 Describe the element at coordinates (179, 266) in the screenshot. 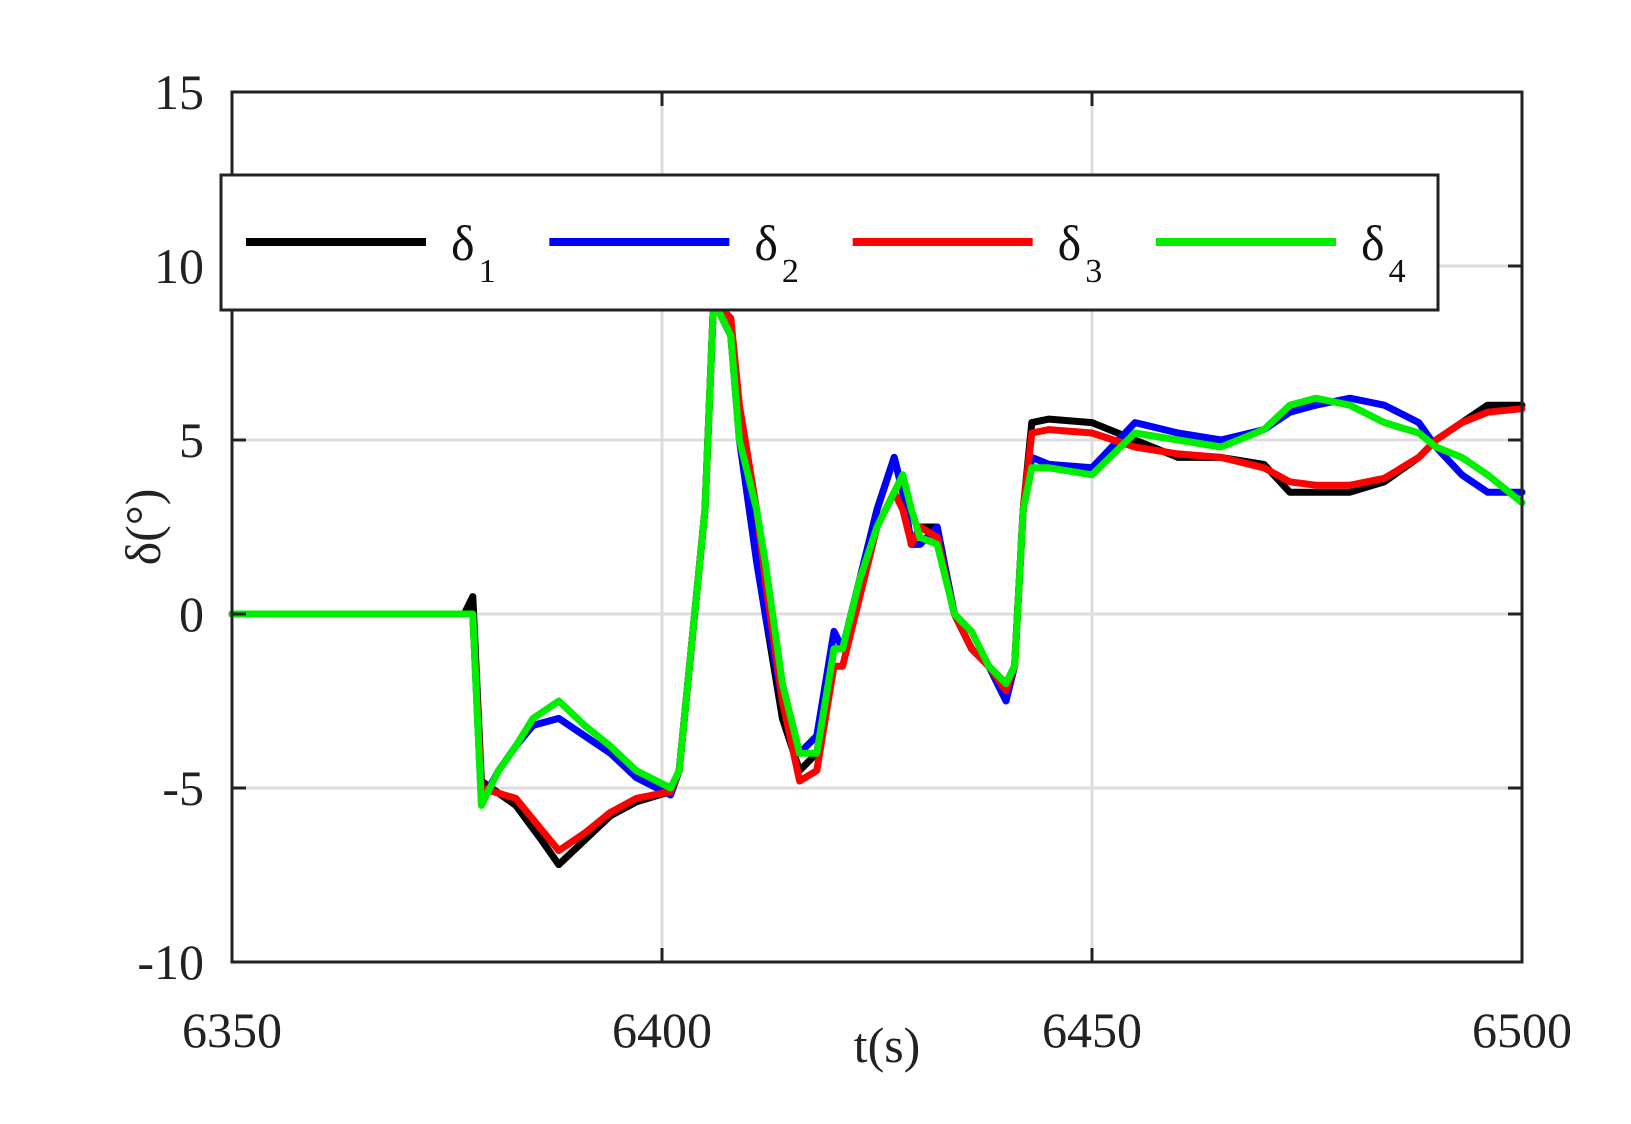

I see `y-tick-label: 10` at that location.